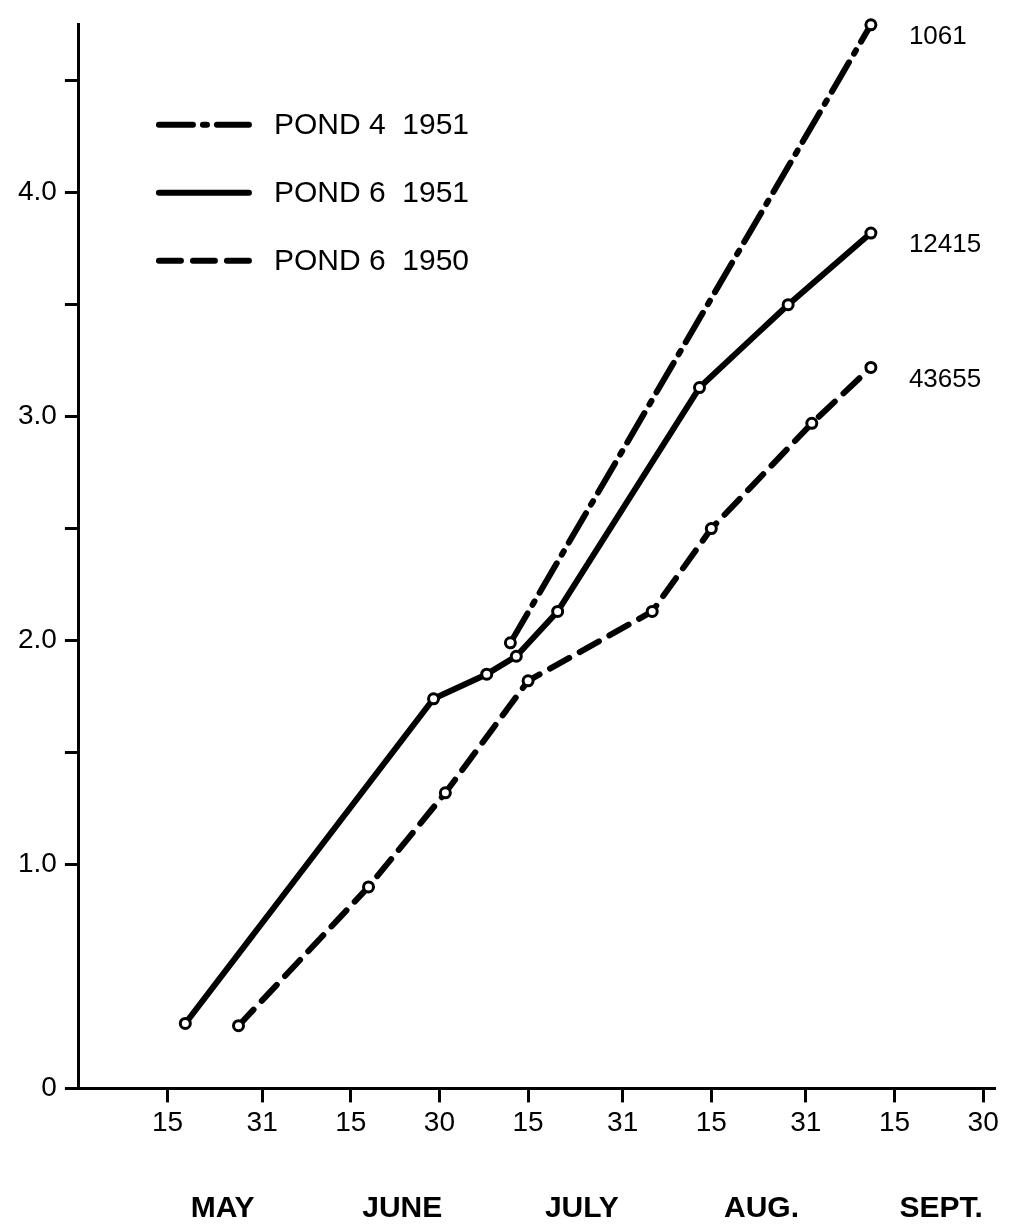 The width and height of the screenshot is (1029, 1224). I want to click on text: AUG., so click(761, 1206).